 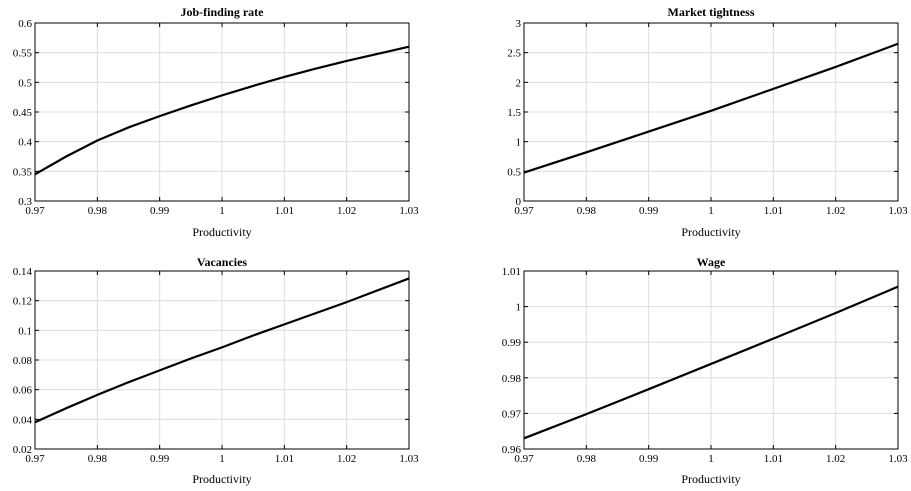 I want to click on chart-title: Wage, so click(x=711, y=262).